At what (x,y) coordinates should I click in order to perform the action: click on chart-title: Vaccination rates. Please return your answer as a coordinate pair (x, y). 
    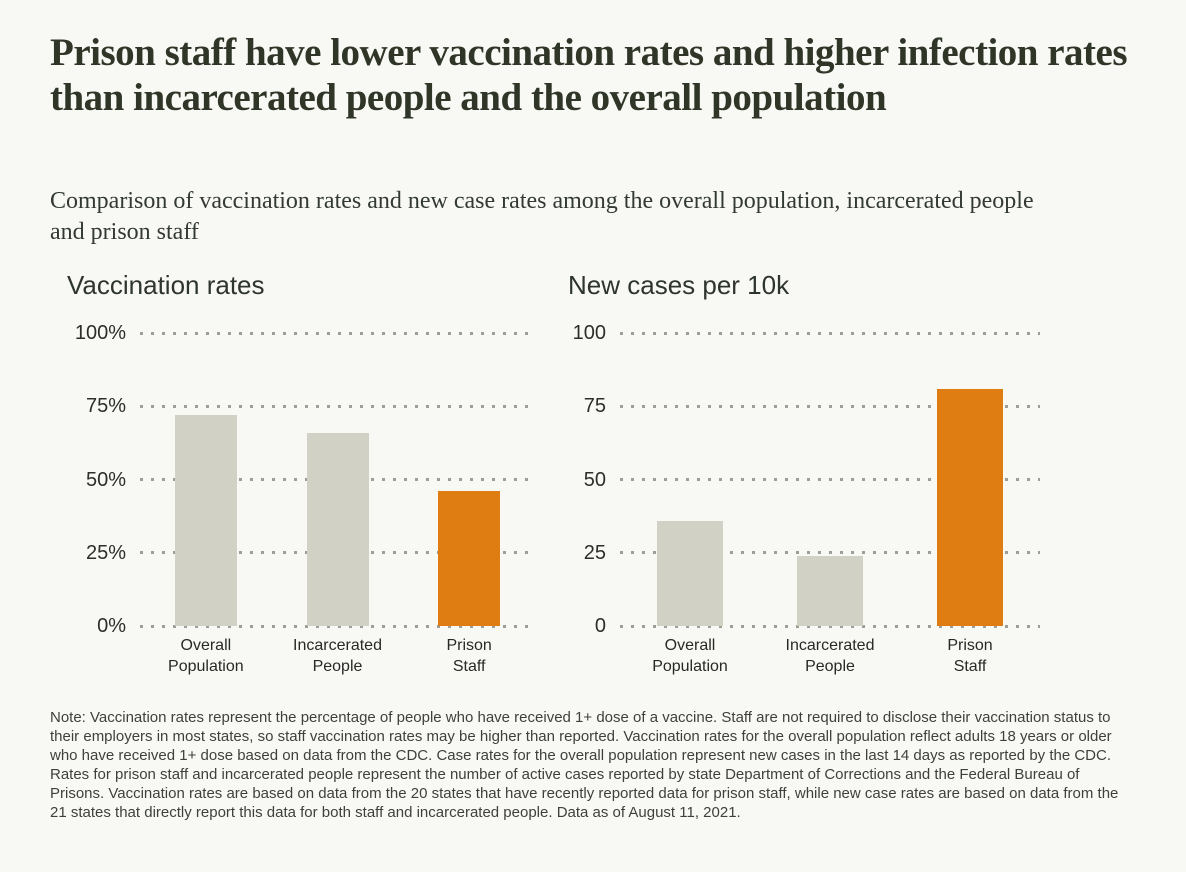
    Looking at the image, I should click on (166, 285).